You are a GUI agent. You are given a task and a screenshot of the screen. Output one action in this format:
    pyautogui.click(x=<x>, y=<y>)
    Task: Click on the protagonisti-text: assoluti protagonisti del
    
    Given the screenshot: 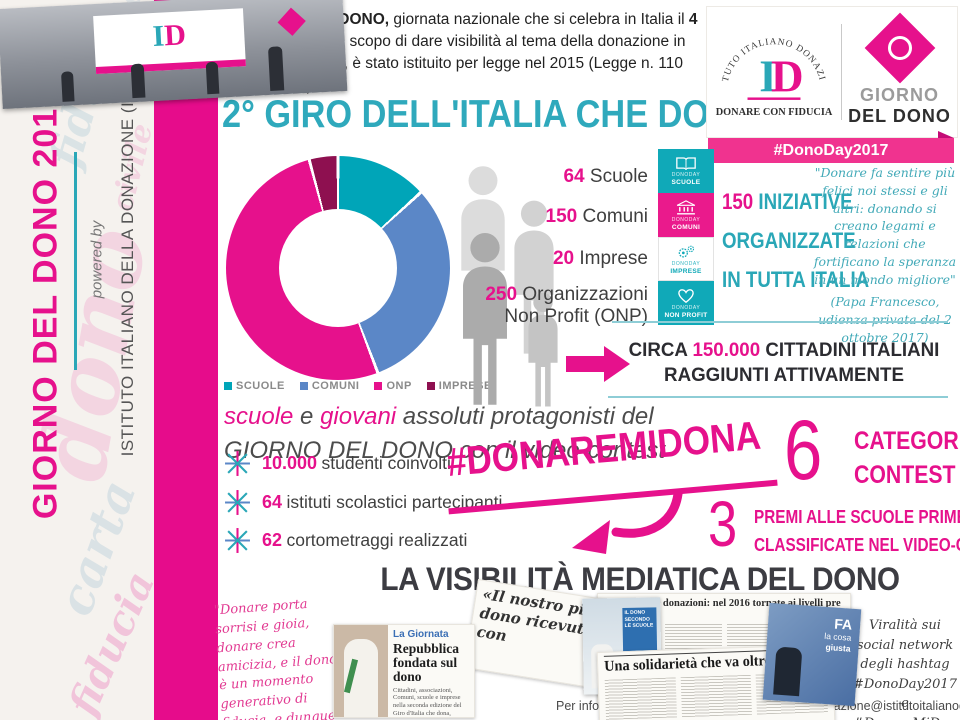 What is the action you would take?
    pyautogui.click(x=525, y=416)
    